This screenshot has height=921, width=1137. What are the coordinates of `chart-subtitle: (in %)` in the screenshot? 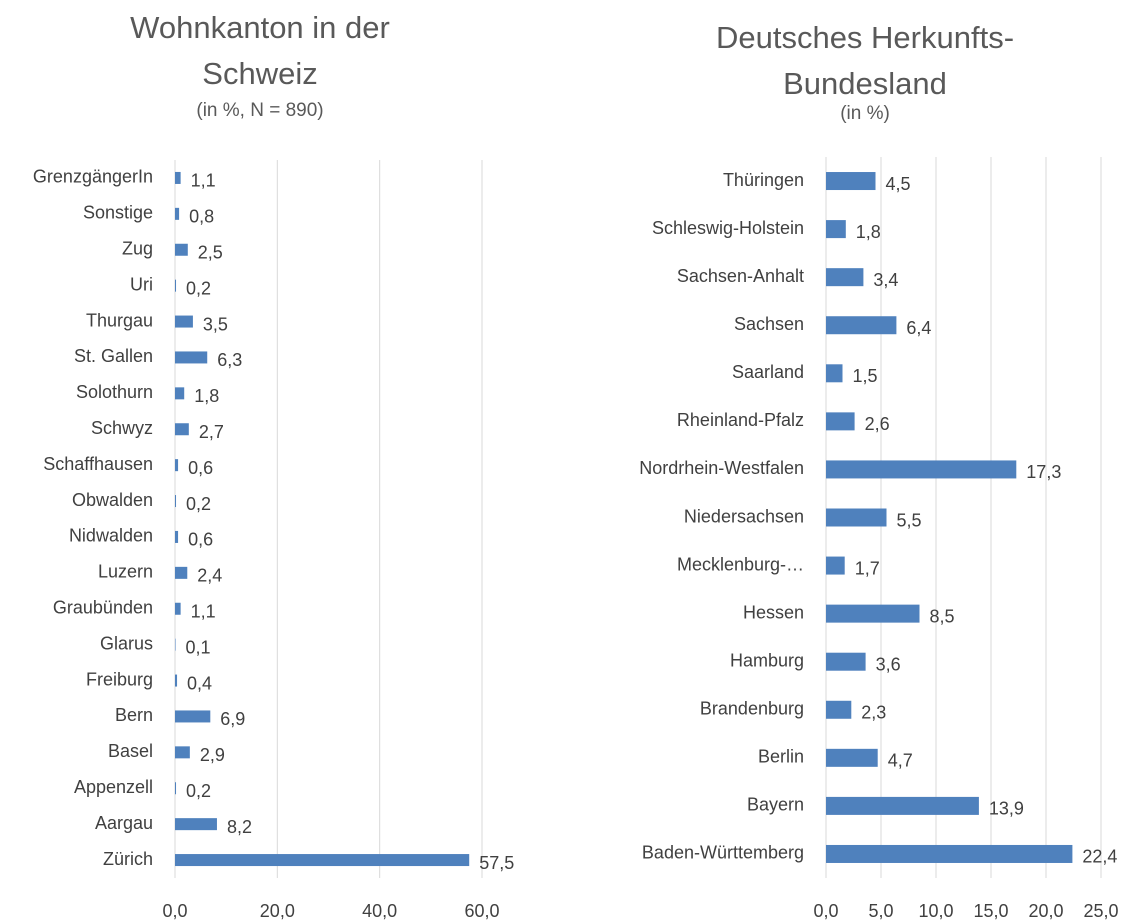 It's located at (865, 113).